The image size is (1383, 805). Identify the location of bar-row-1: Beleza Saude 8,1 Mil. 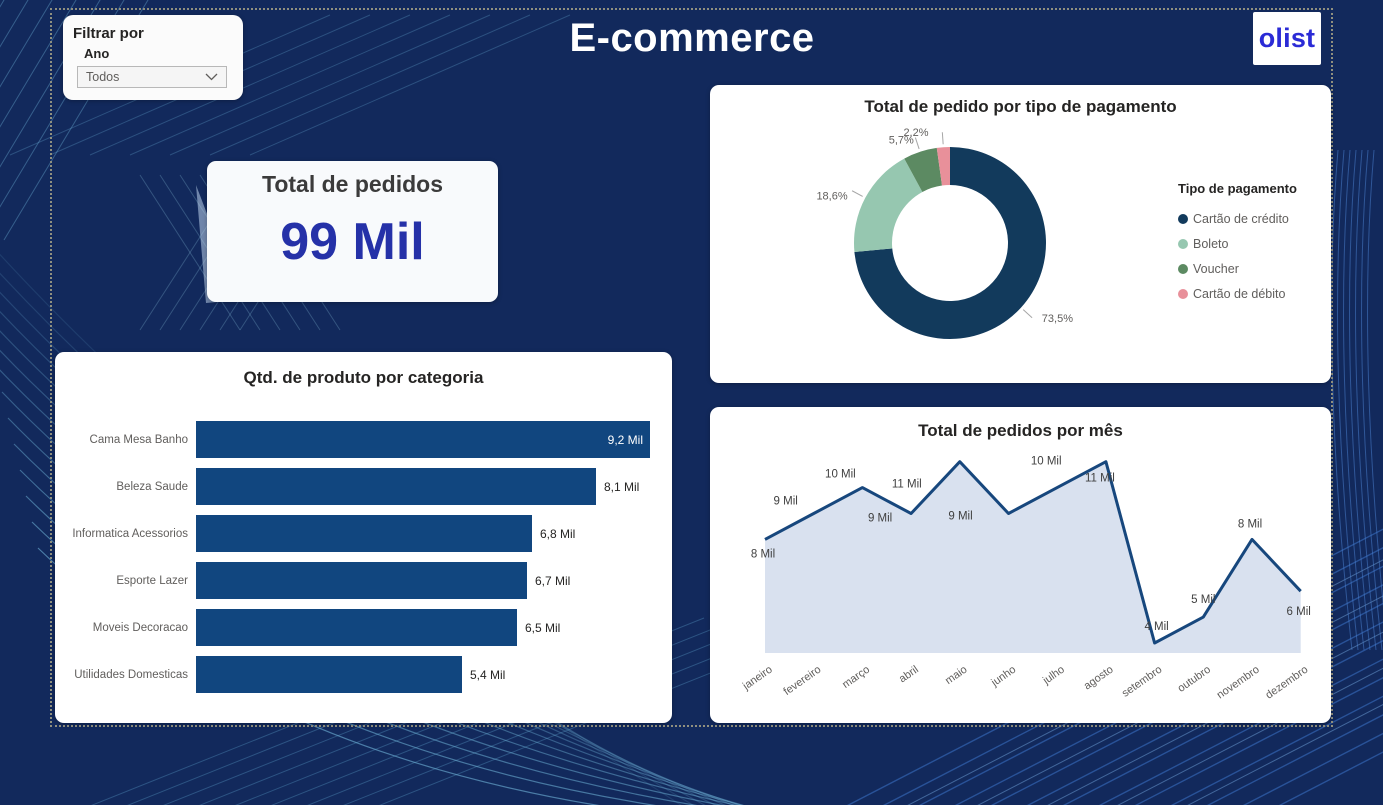
(363, 486).